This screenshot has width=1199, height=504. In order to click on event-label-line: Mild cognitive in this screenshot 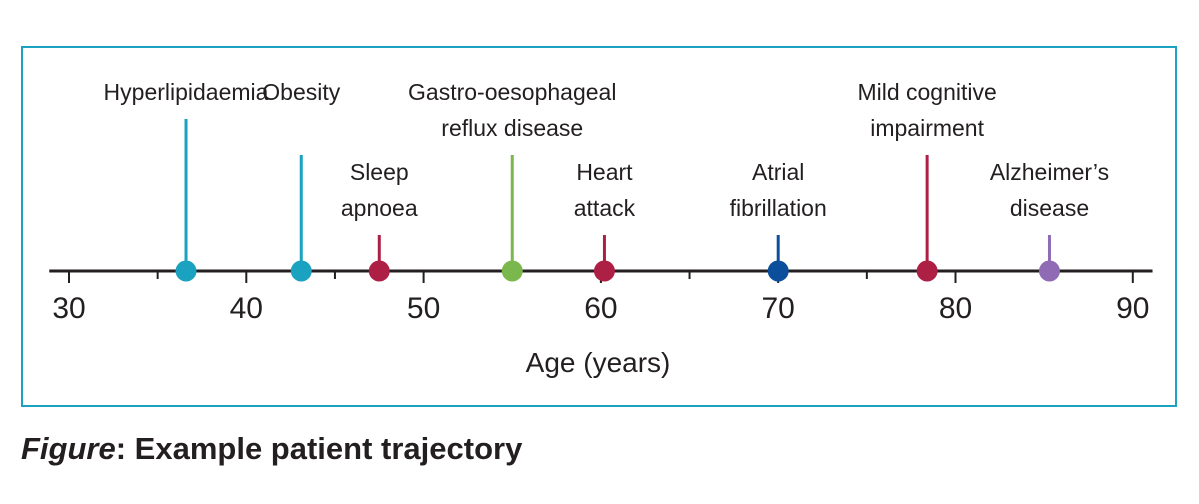, I will do `click(926, 92)`.